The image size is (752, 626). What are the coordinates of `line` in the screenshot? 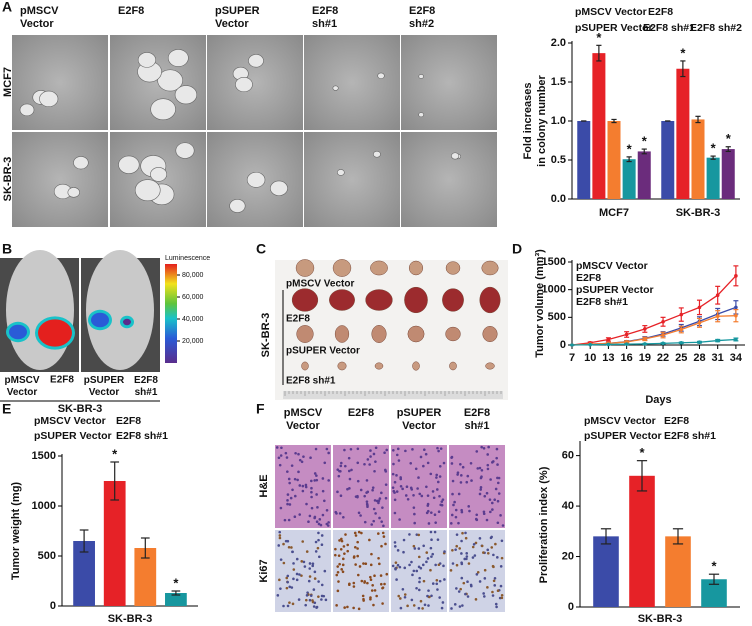 It's located at (654, 326).